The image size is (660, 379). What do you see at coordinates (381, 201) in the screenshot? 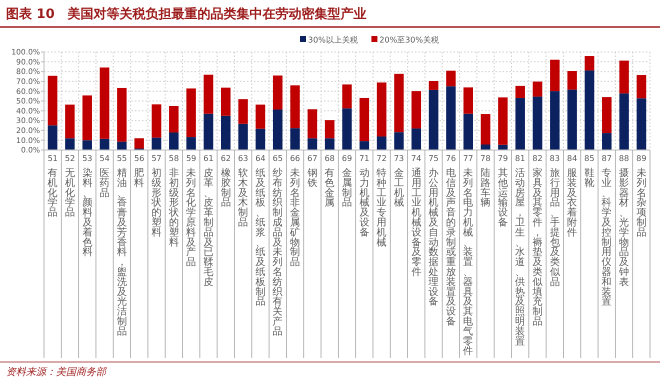
I see `category-label: 72 特种工业专用机械` at bounding box center [381, 201].